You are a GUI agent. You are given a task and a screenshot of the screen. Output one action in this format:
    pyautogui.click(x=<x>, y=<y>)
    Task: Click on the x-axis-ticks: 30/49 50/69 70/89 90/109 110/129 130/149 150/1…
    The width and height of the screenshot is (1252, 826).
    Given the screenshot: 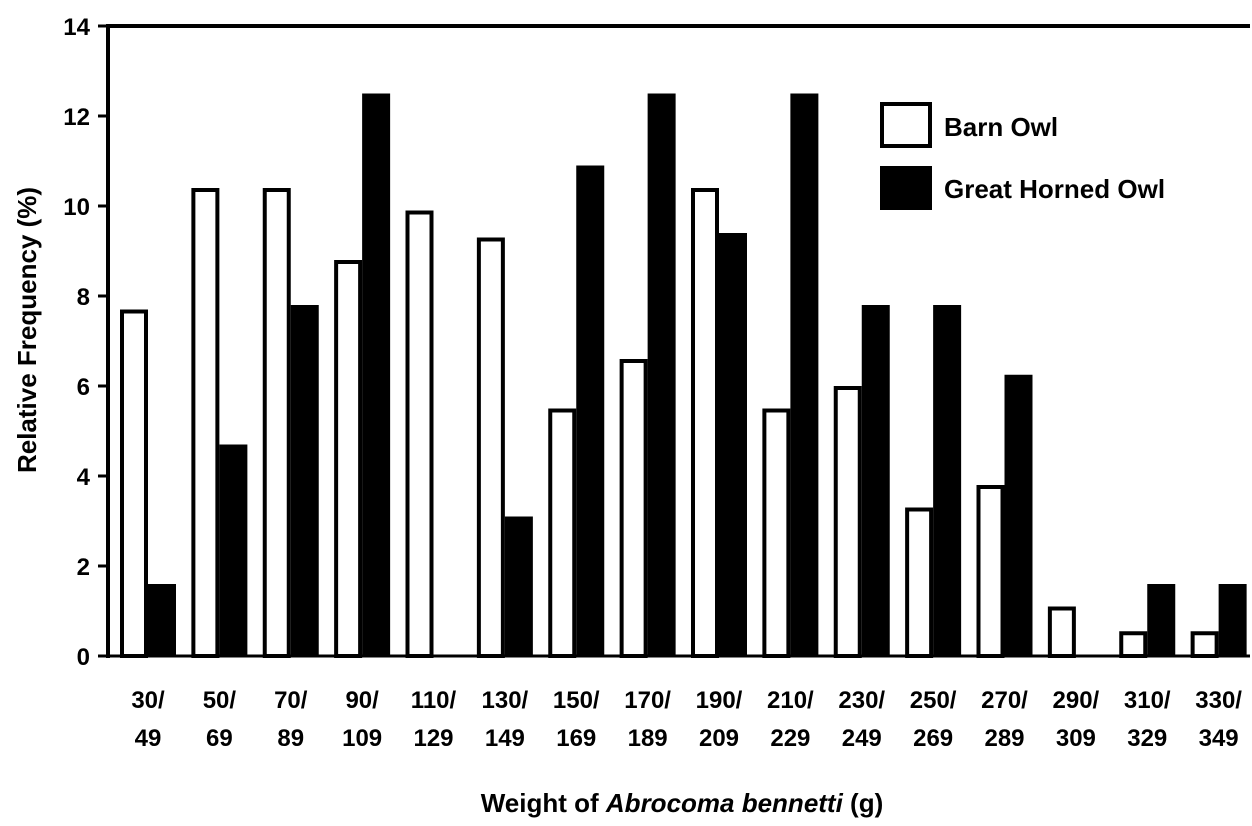 What is the action you would take?
    pyautogui.click(x=686, y=719)
    